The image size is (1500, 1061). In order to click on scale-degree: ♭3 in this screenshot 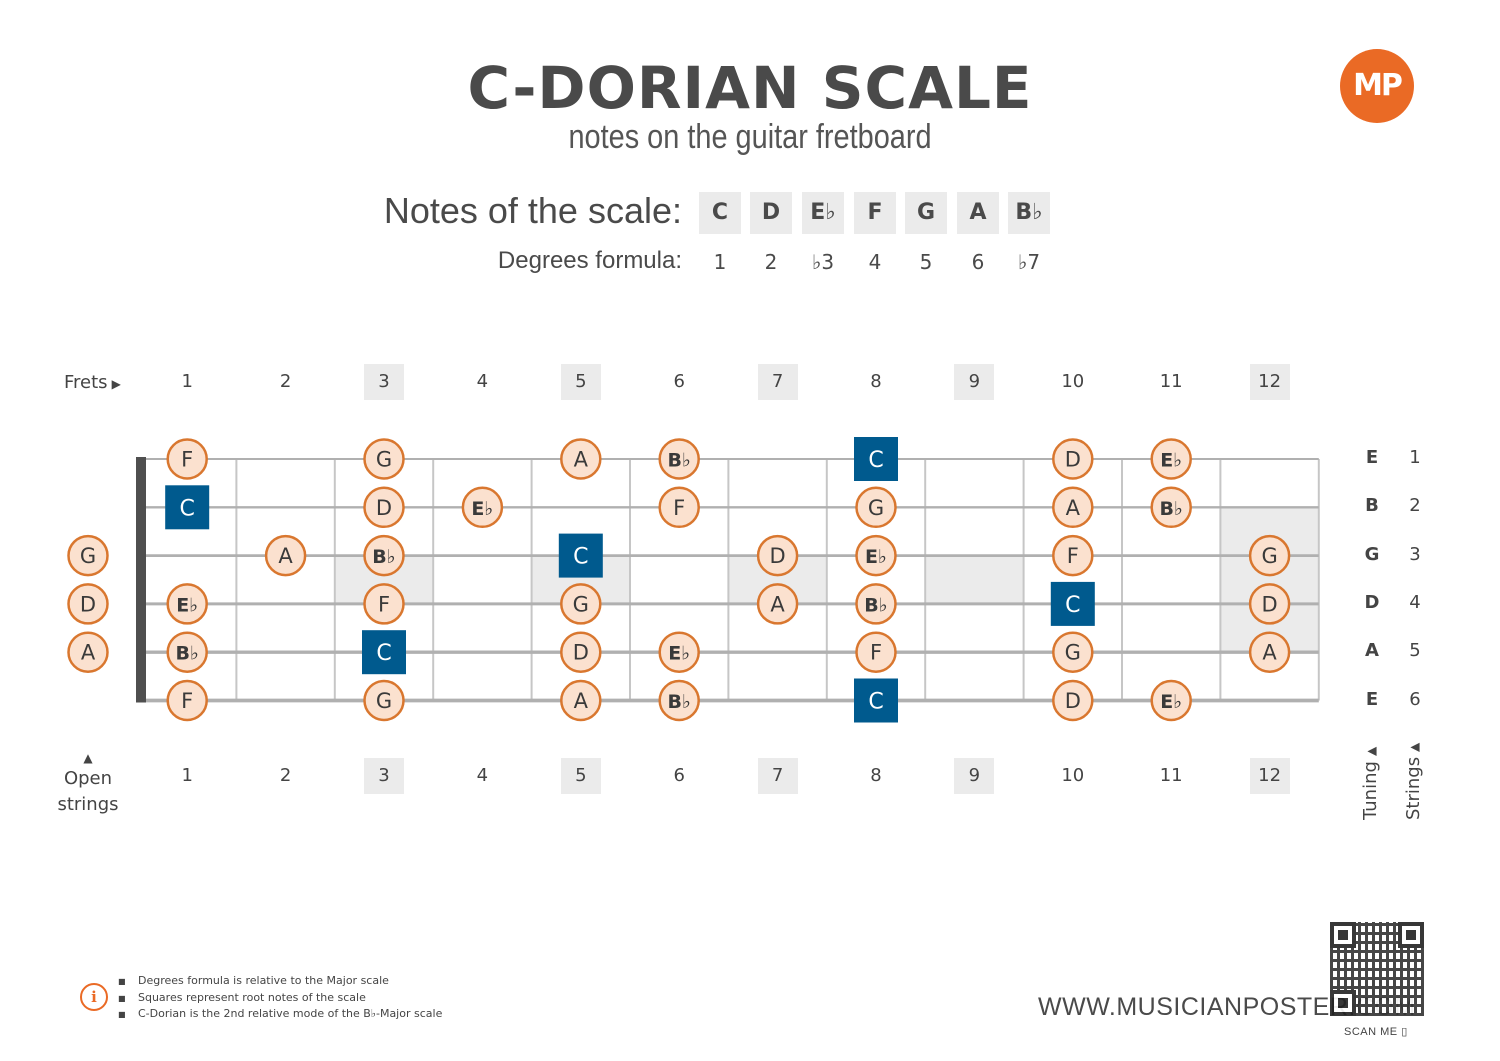, I will do `click(823, 262)`.